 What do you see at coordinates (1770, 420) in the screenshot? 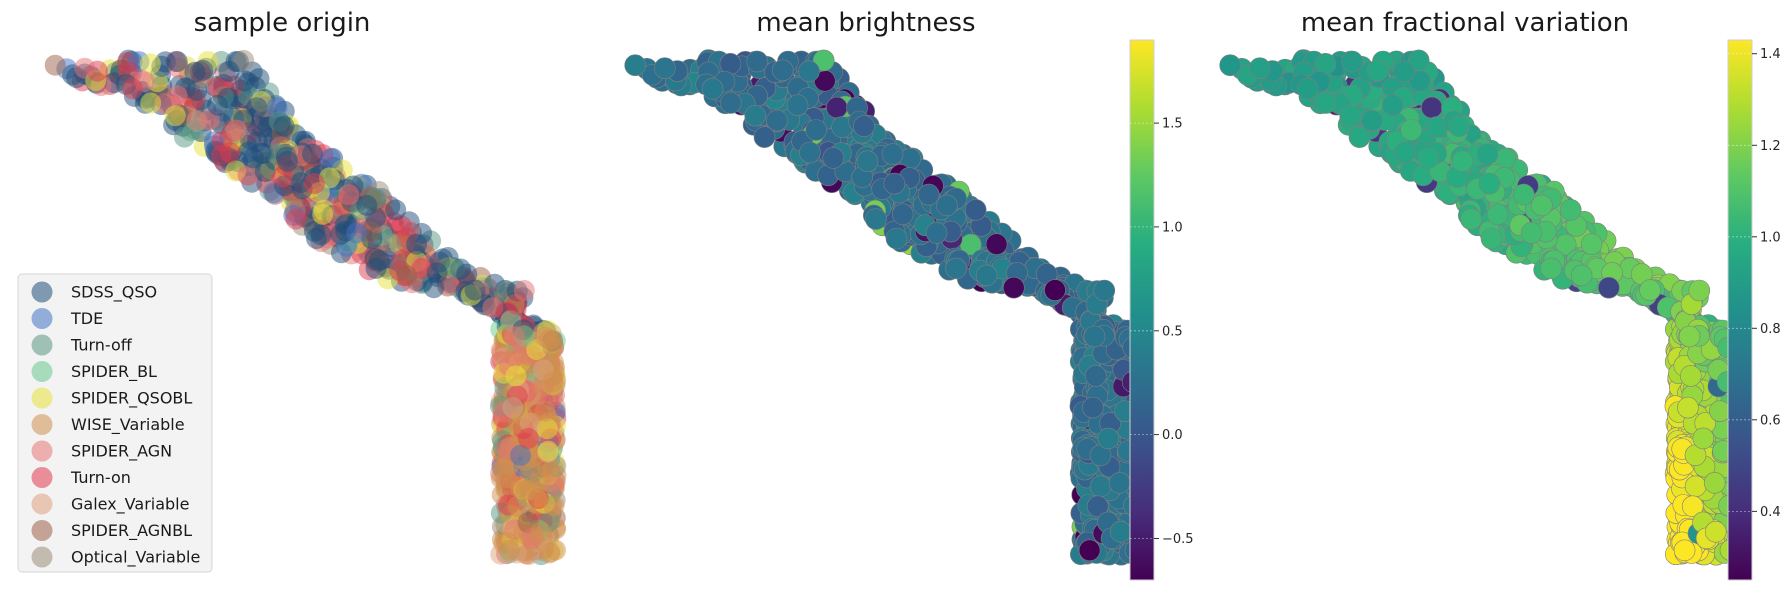
I see `colorbar-tick-label: 0.6` at bounding box center [1770, 420].